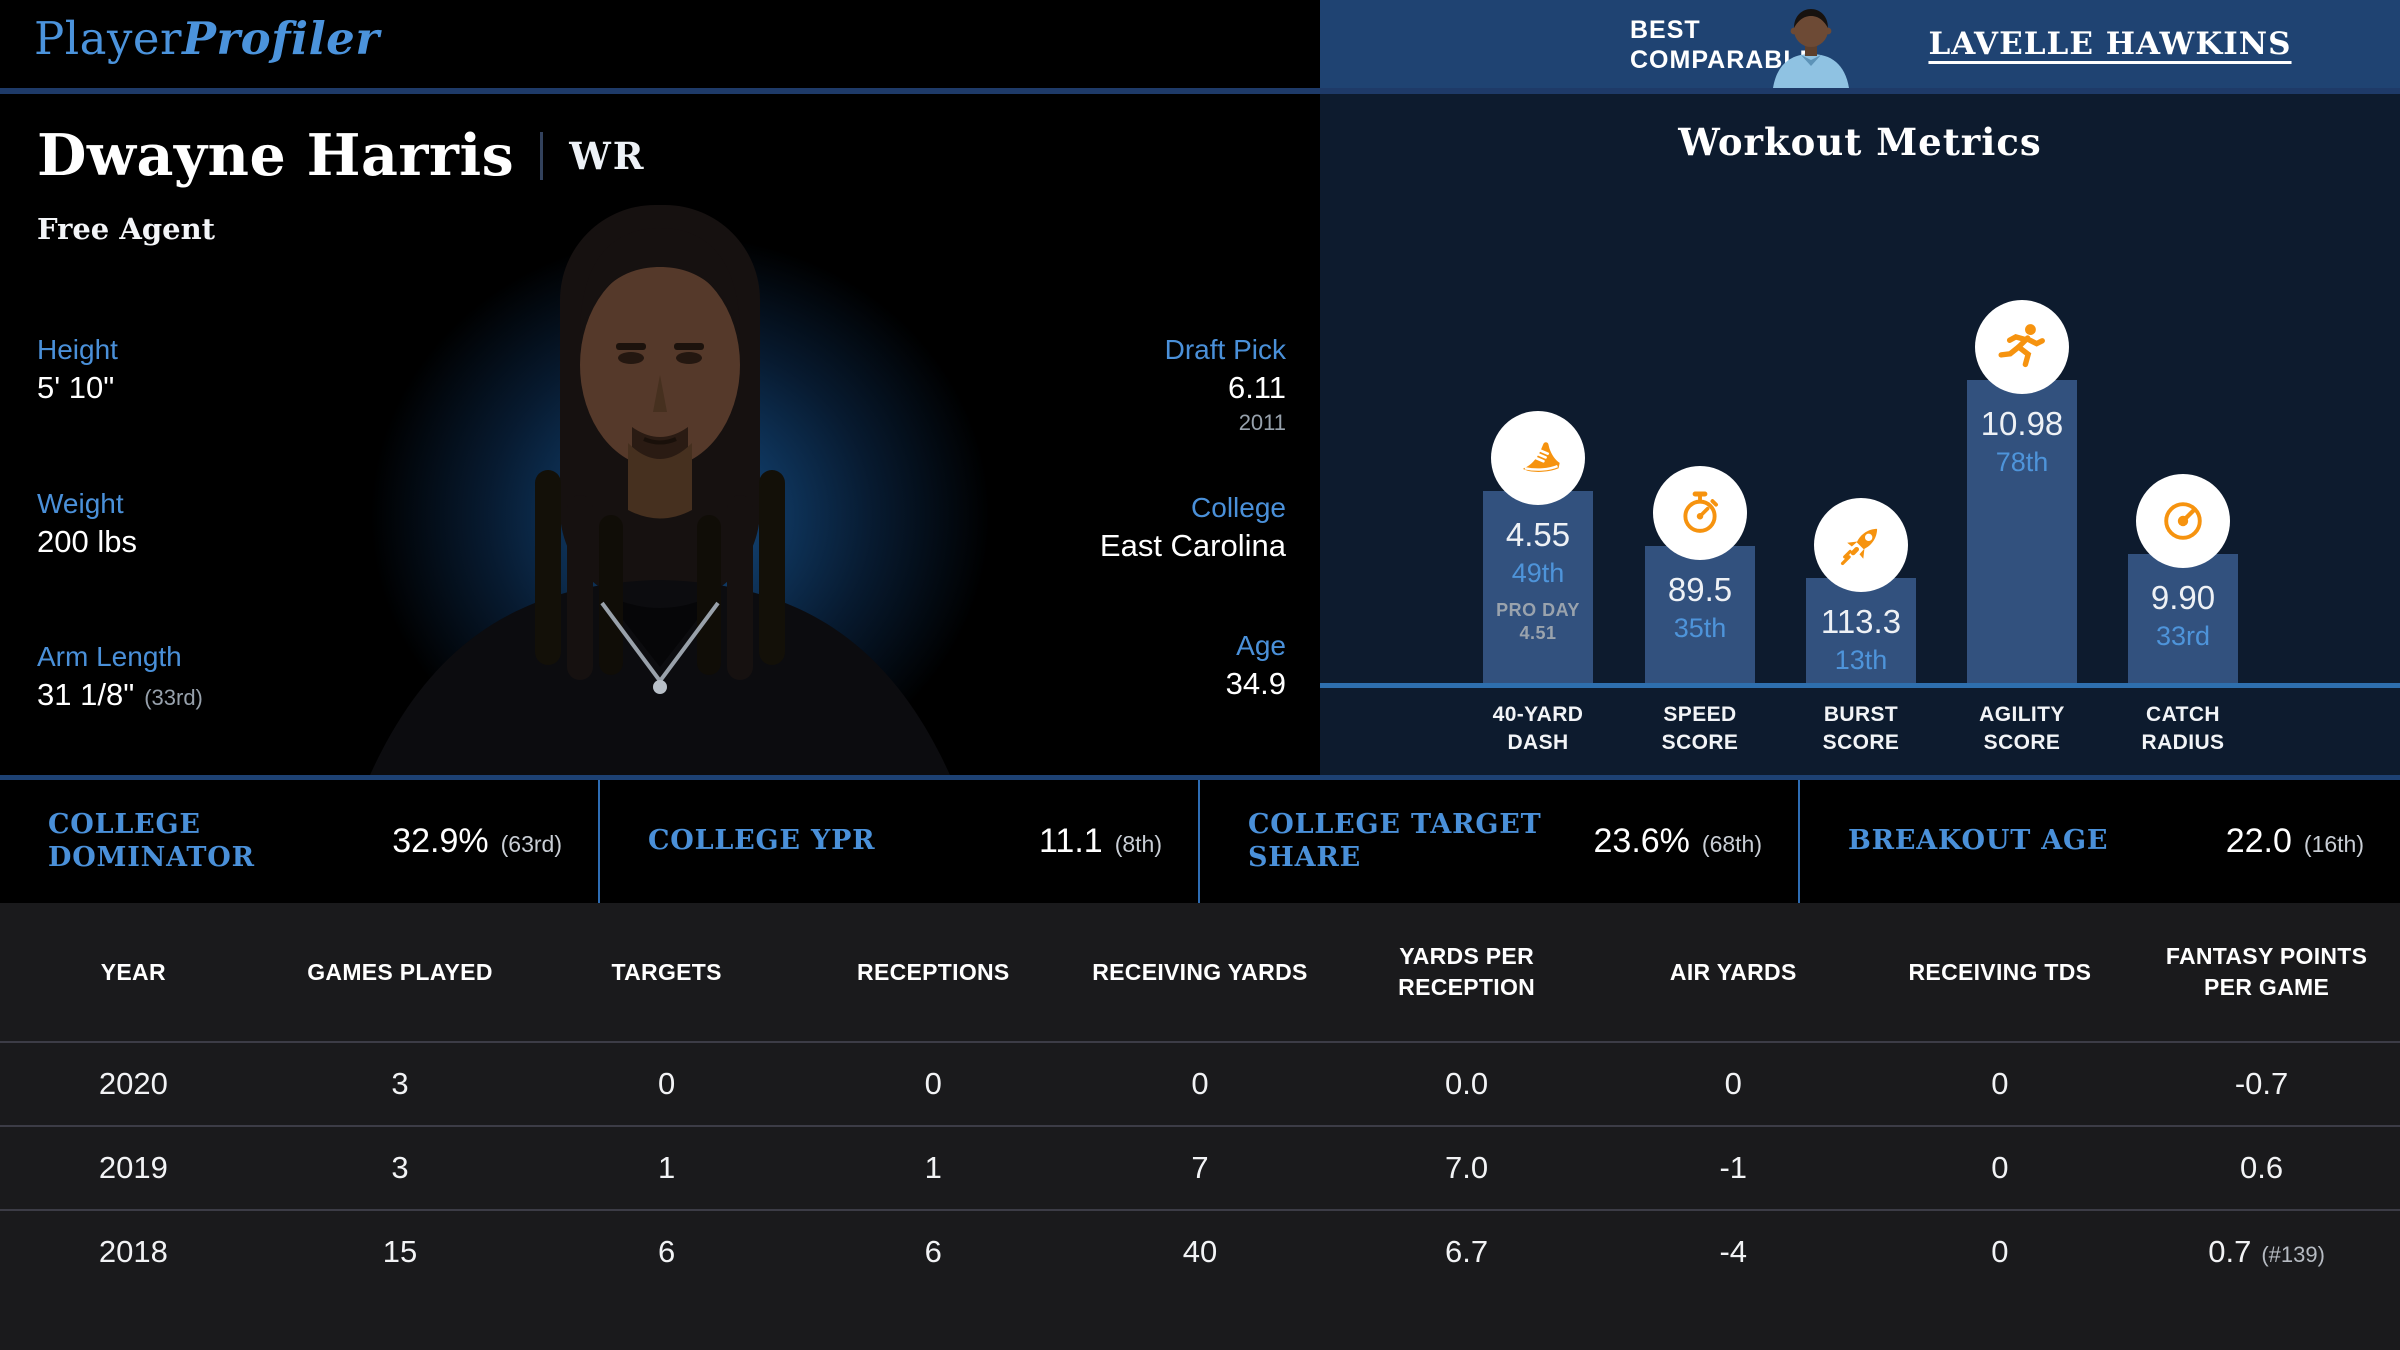 The height and width of the screenshot is (1350, 2400). Describe the element at coordinates (1700, 513) in the screenshot. I see `stopwatch-icon` at that location.